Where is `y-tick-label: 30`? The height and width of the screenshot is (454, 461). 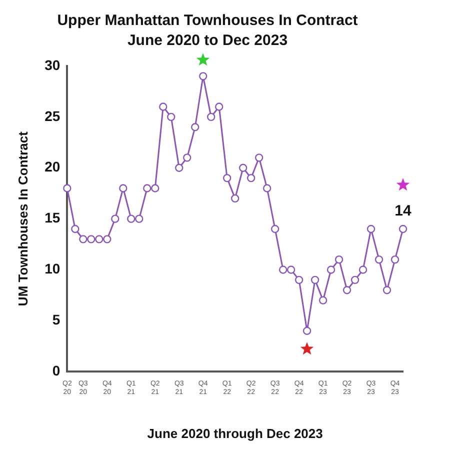
y-tick-label: 30 is located at coordinates (52, 64).